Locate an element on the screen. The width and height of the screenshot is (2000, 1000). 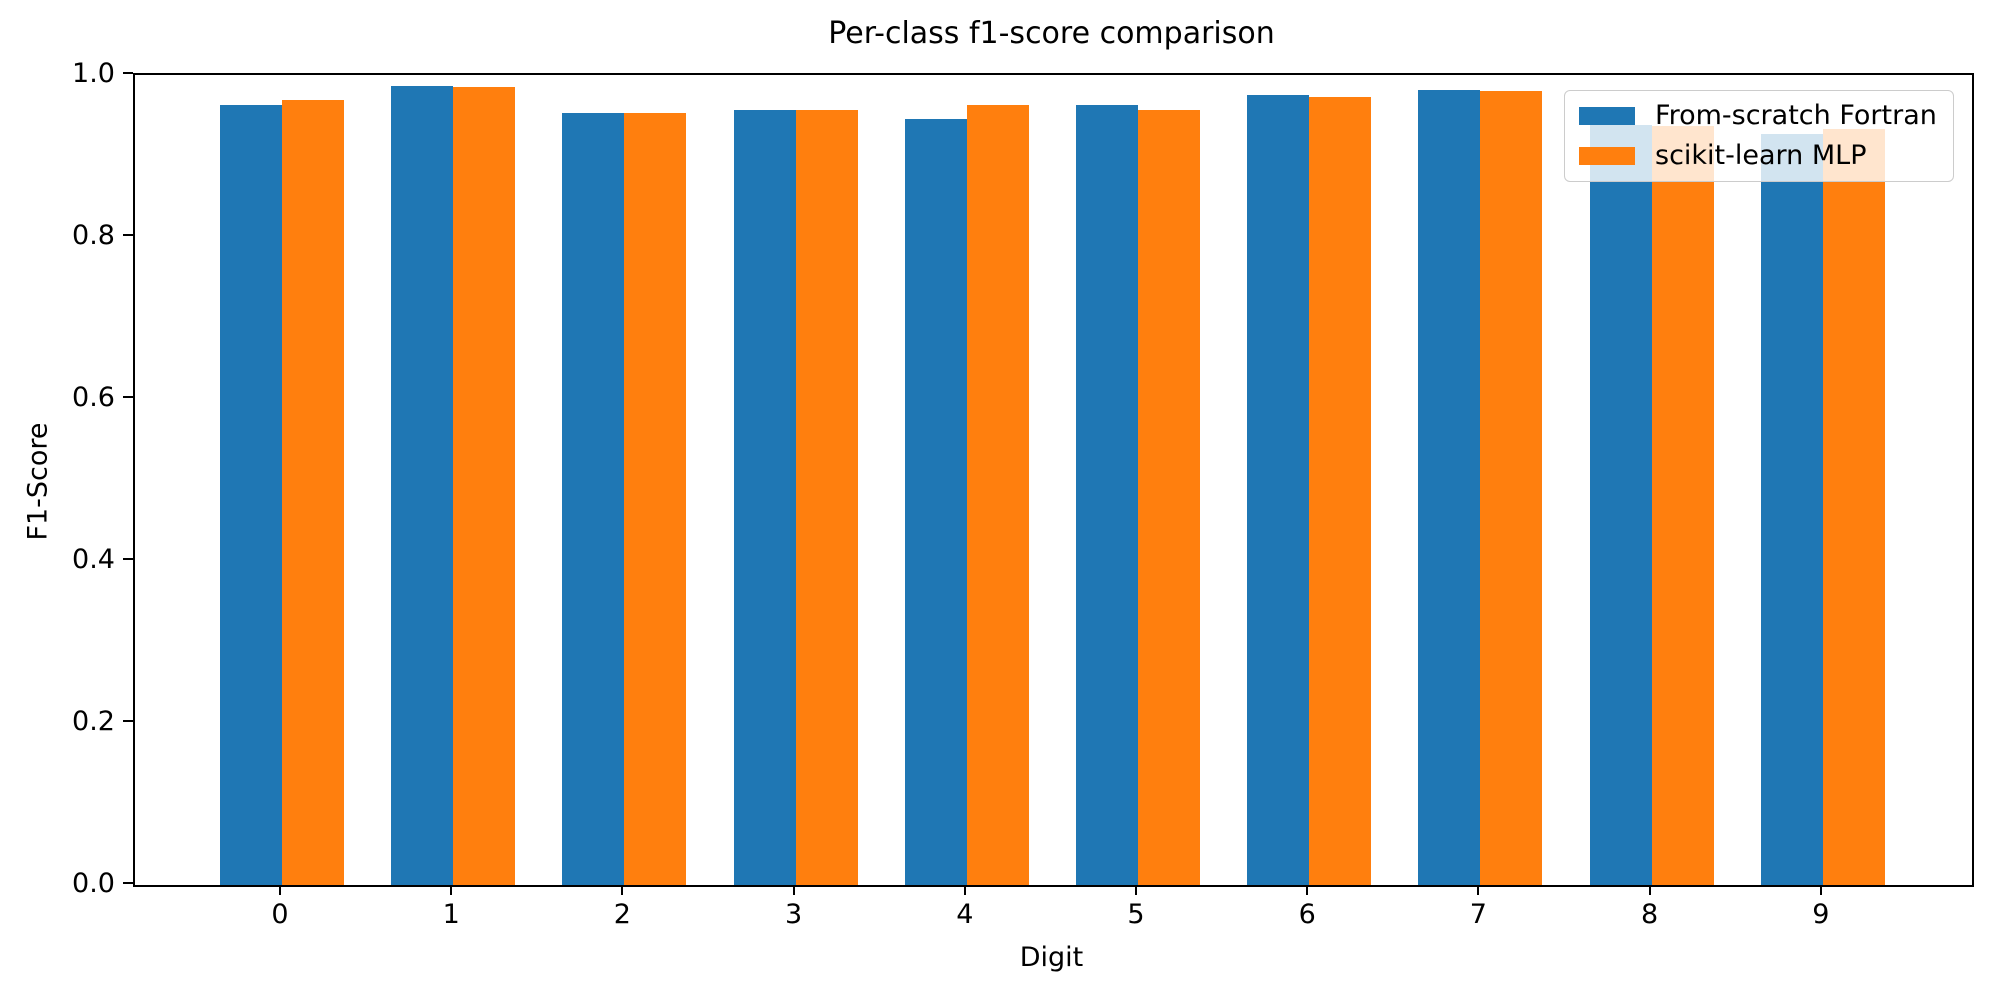
y-tick-label: 0.6 is located at coordinates (93, 397).